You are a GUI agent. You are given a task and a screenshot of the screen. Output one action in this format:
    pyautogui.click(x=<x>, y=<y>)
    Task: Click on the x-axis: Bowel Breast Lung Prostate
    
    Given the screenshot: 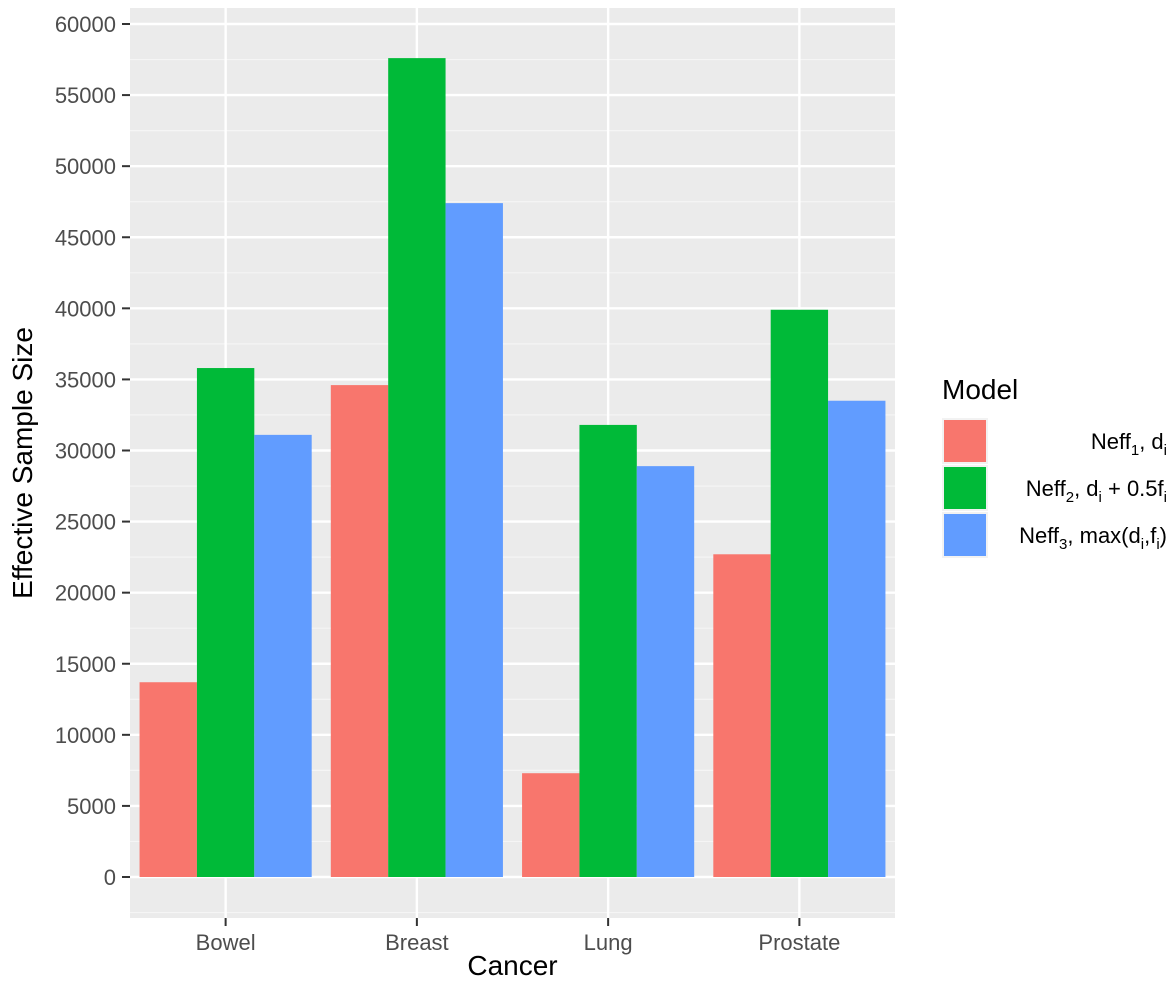 What is the action you would take?
    pyautogui.click(x=518, y=936)
    